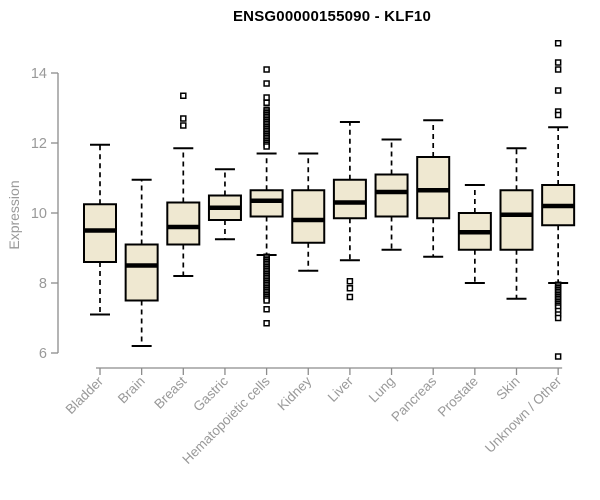  I want to click on x-tick-label: Kidney, so click(295, 393).